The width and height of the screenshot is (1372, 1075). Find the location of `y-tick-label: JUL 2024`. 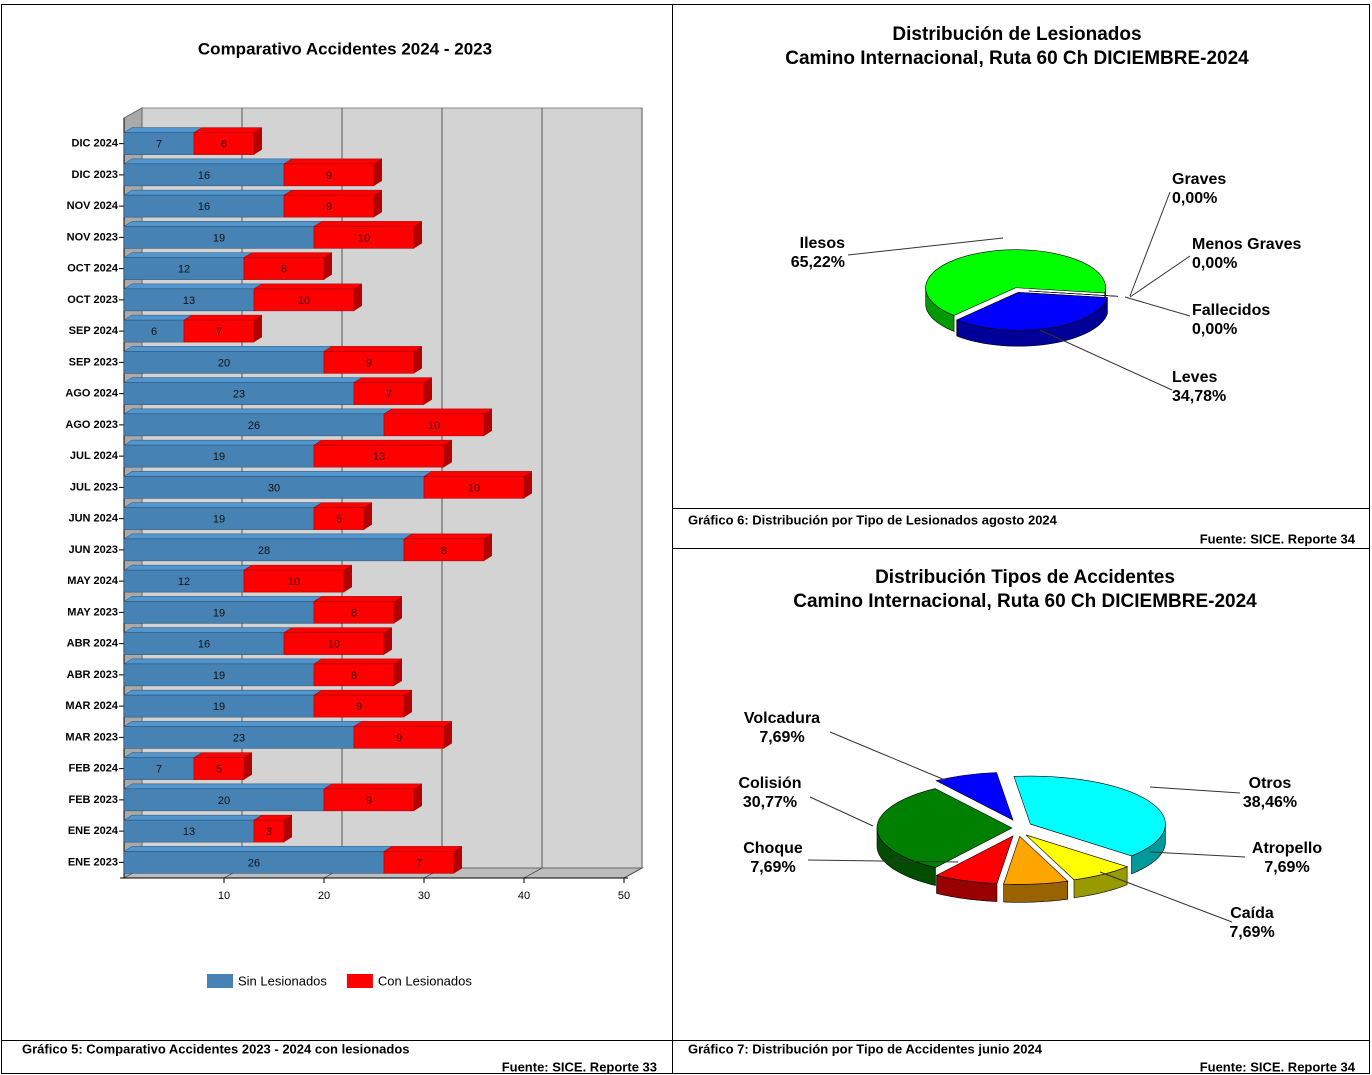

y-tick-label: JUL 2024 is located at coordinates (94, 456).